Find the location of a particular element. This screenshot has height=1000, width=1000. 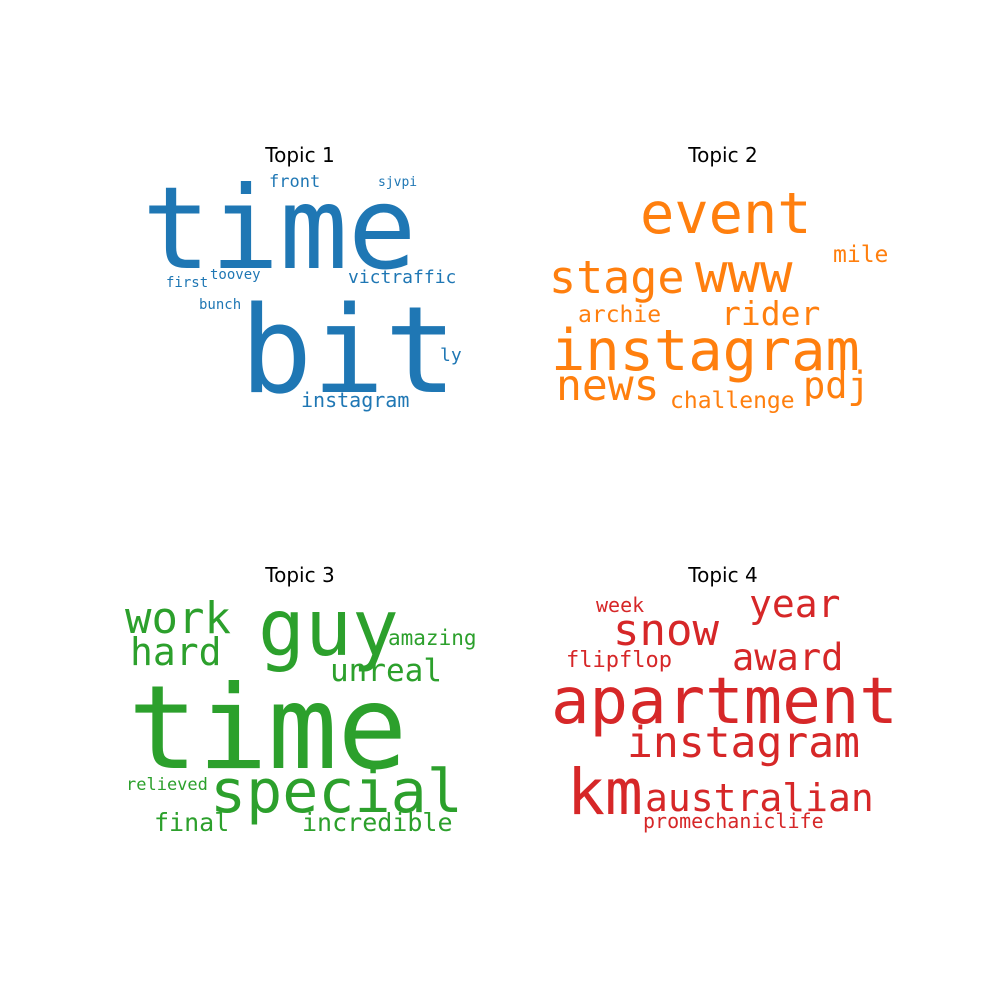

cloud-word-incredible: incredible is located at coordinates (377, 822).